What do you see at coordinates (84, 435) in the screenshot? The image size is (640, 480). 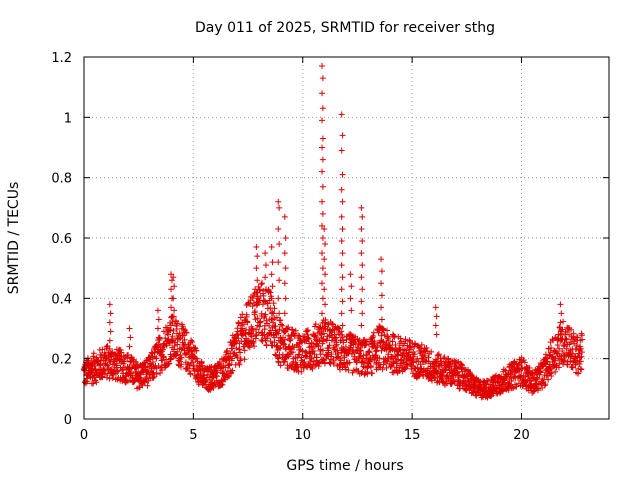 I see `x-tick-label: 0` at bounding box center [84, 435].